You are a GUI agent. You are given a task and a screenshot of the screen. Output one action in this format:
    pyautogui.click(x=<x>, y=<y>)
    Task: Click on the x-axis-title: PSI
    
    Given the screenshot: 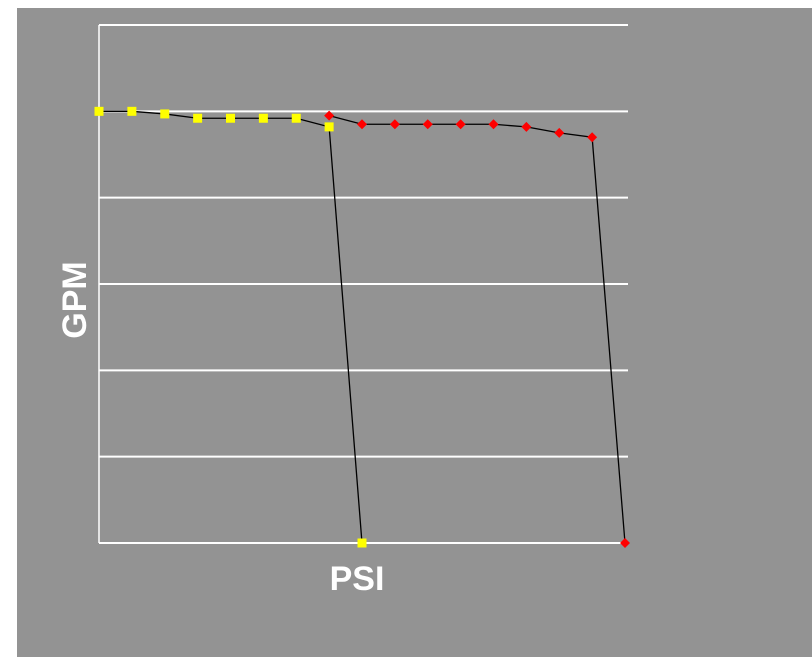 What is the action you would take?
    pyautogui.click(x=357, y=579)
    